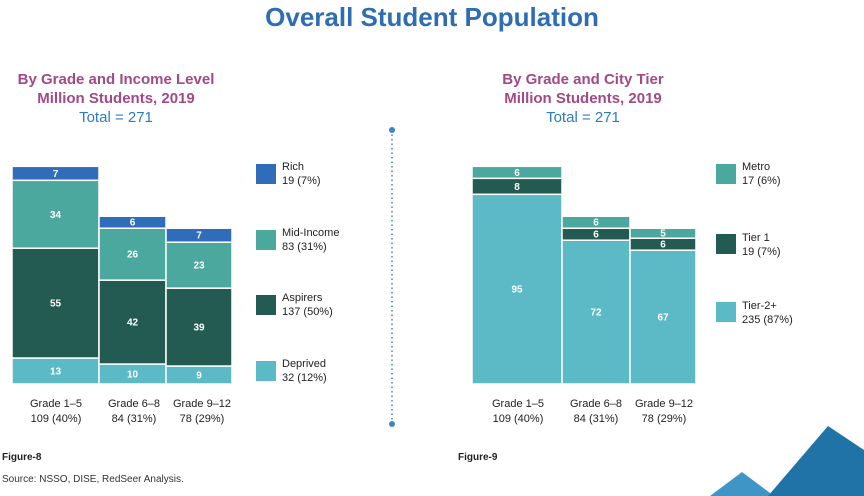  Describe the element at coordinates (304, 378) in the screenshot. I see `legend-value-deprived: 32 (12%)` at that location.